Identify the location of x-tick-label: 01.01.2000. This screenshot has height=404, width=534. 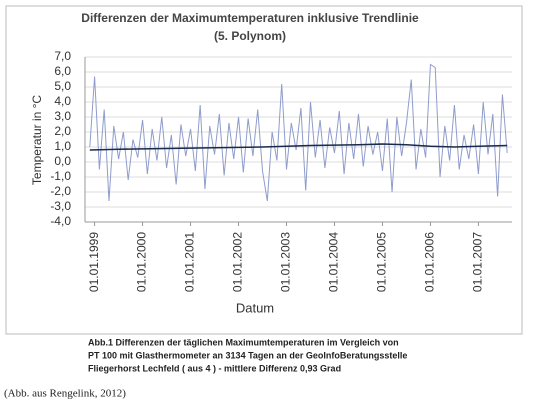
(142, 262).